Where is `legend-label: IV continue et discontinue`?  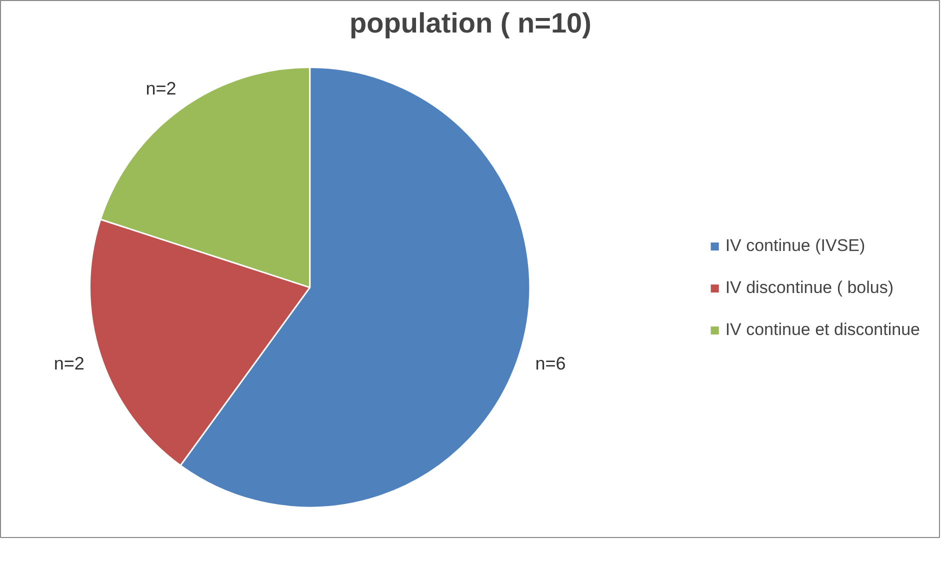
legend-label: IV continue et discontinue is located at coordinates (822, 330).